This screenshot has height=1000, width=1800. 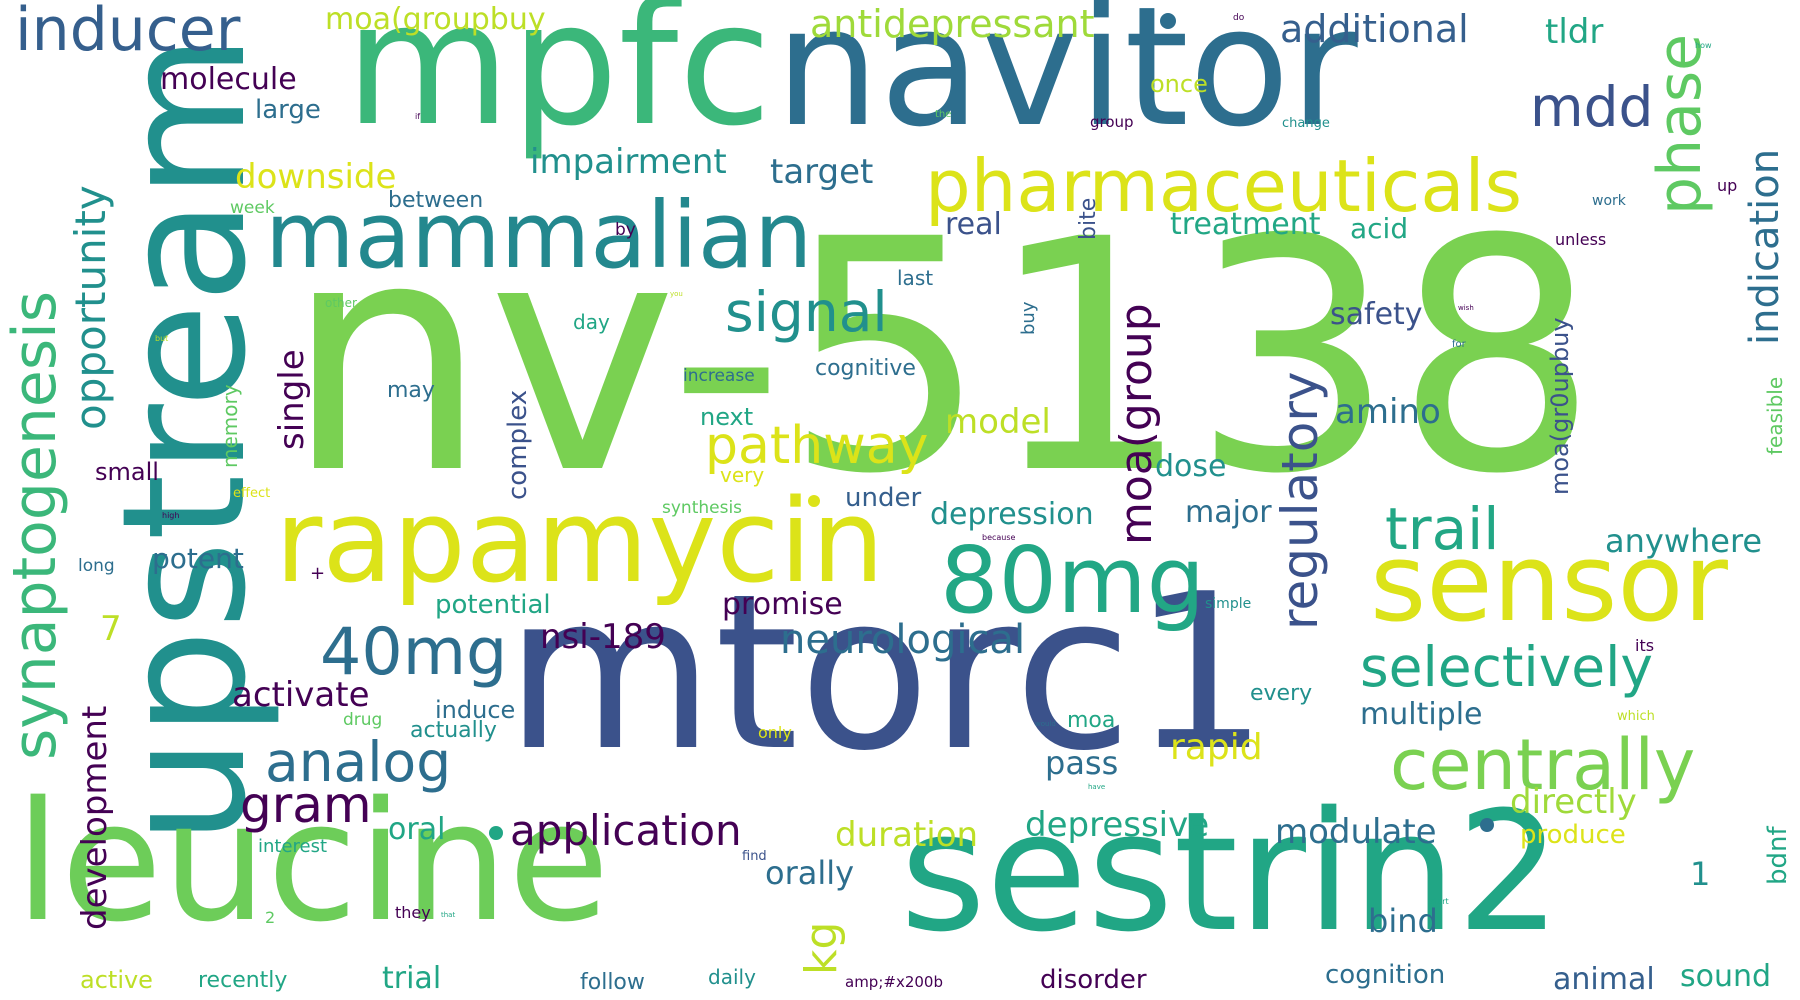 What do you see at coordinates (95, 817) in the screenshot?
I see `word: development` at bounding box center [95, 817].